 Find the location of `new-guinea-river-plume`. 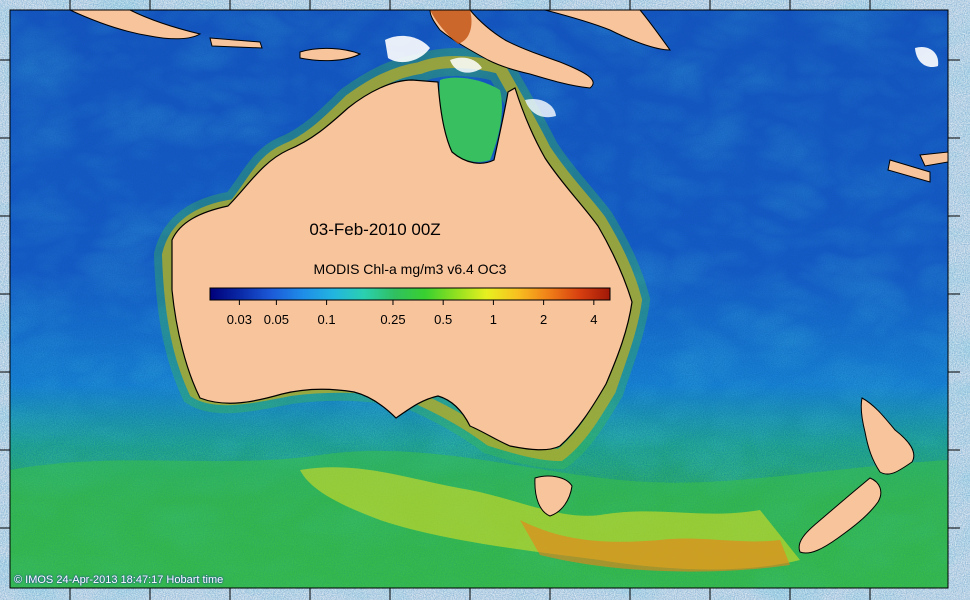

new-guinea-river-plume is located at coordinates (451, 27).